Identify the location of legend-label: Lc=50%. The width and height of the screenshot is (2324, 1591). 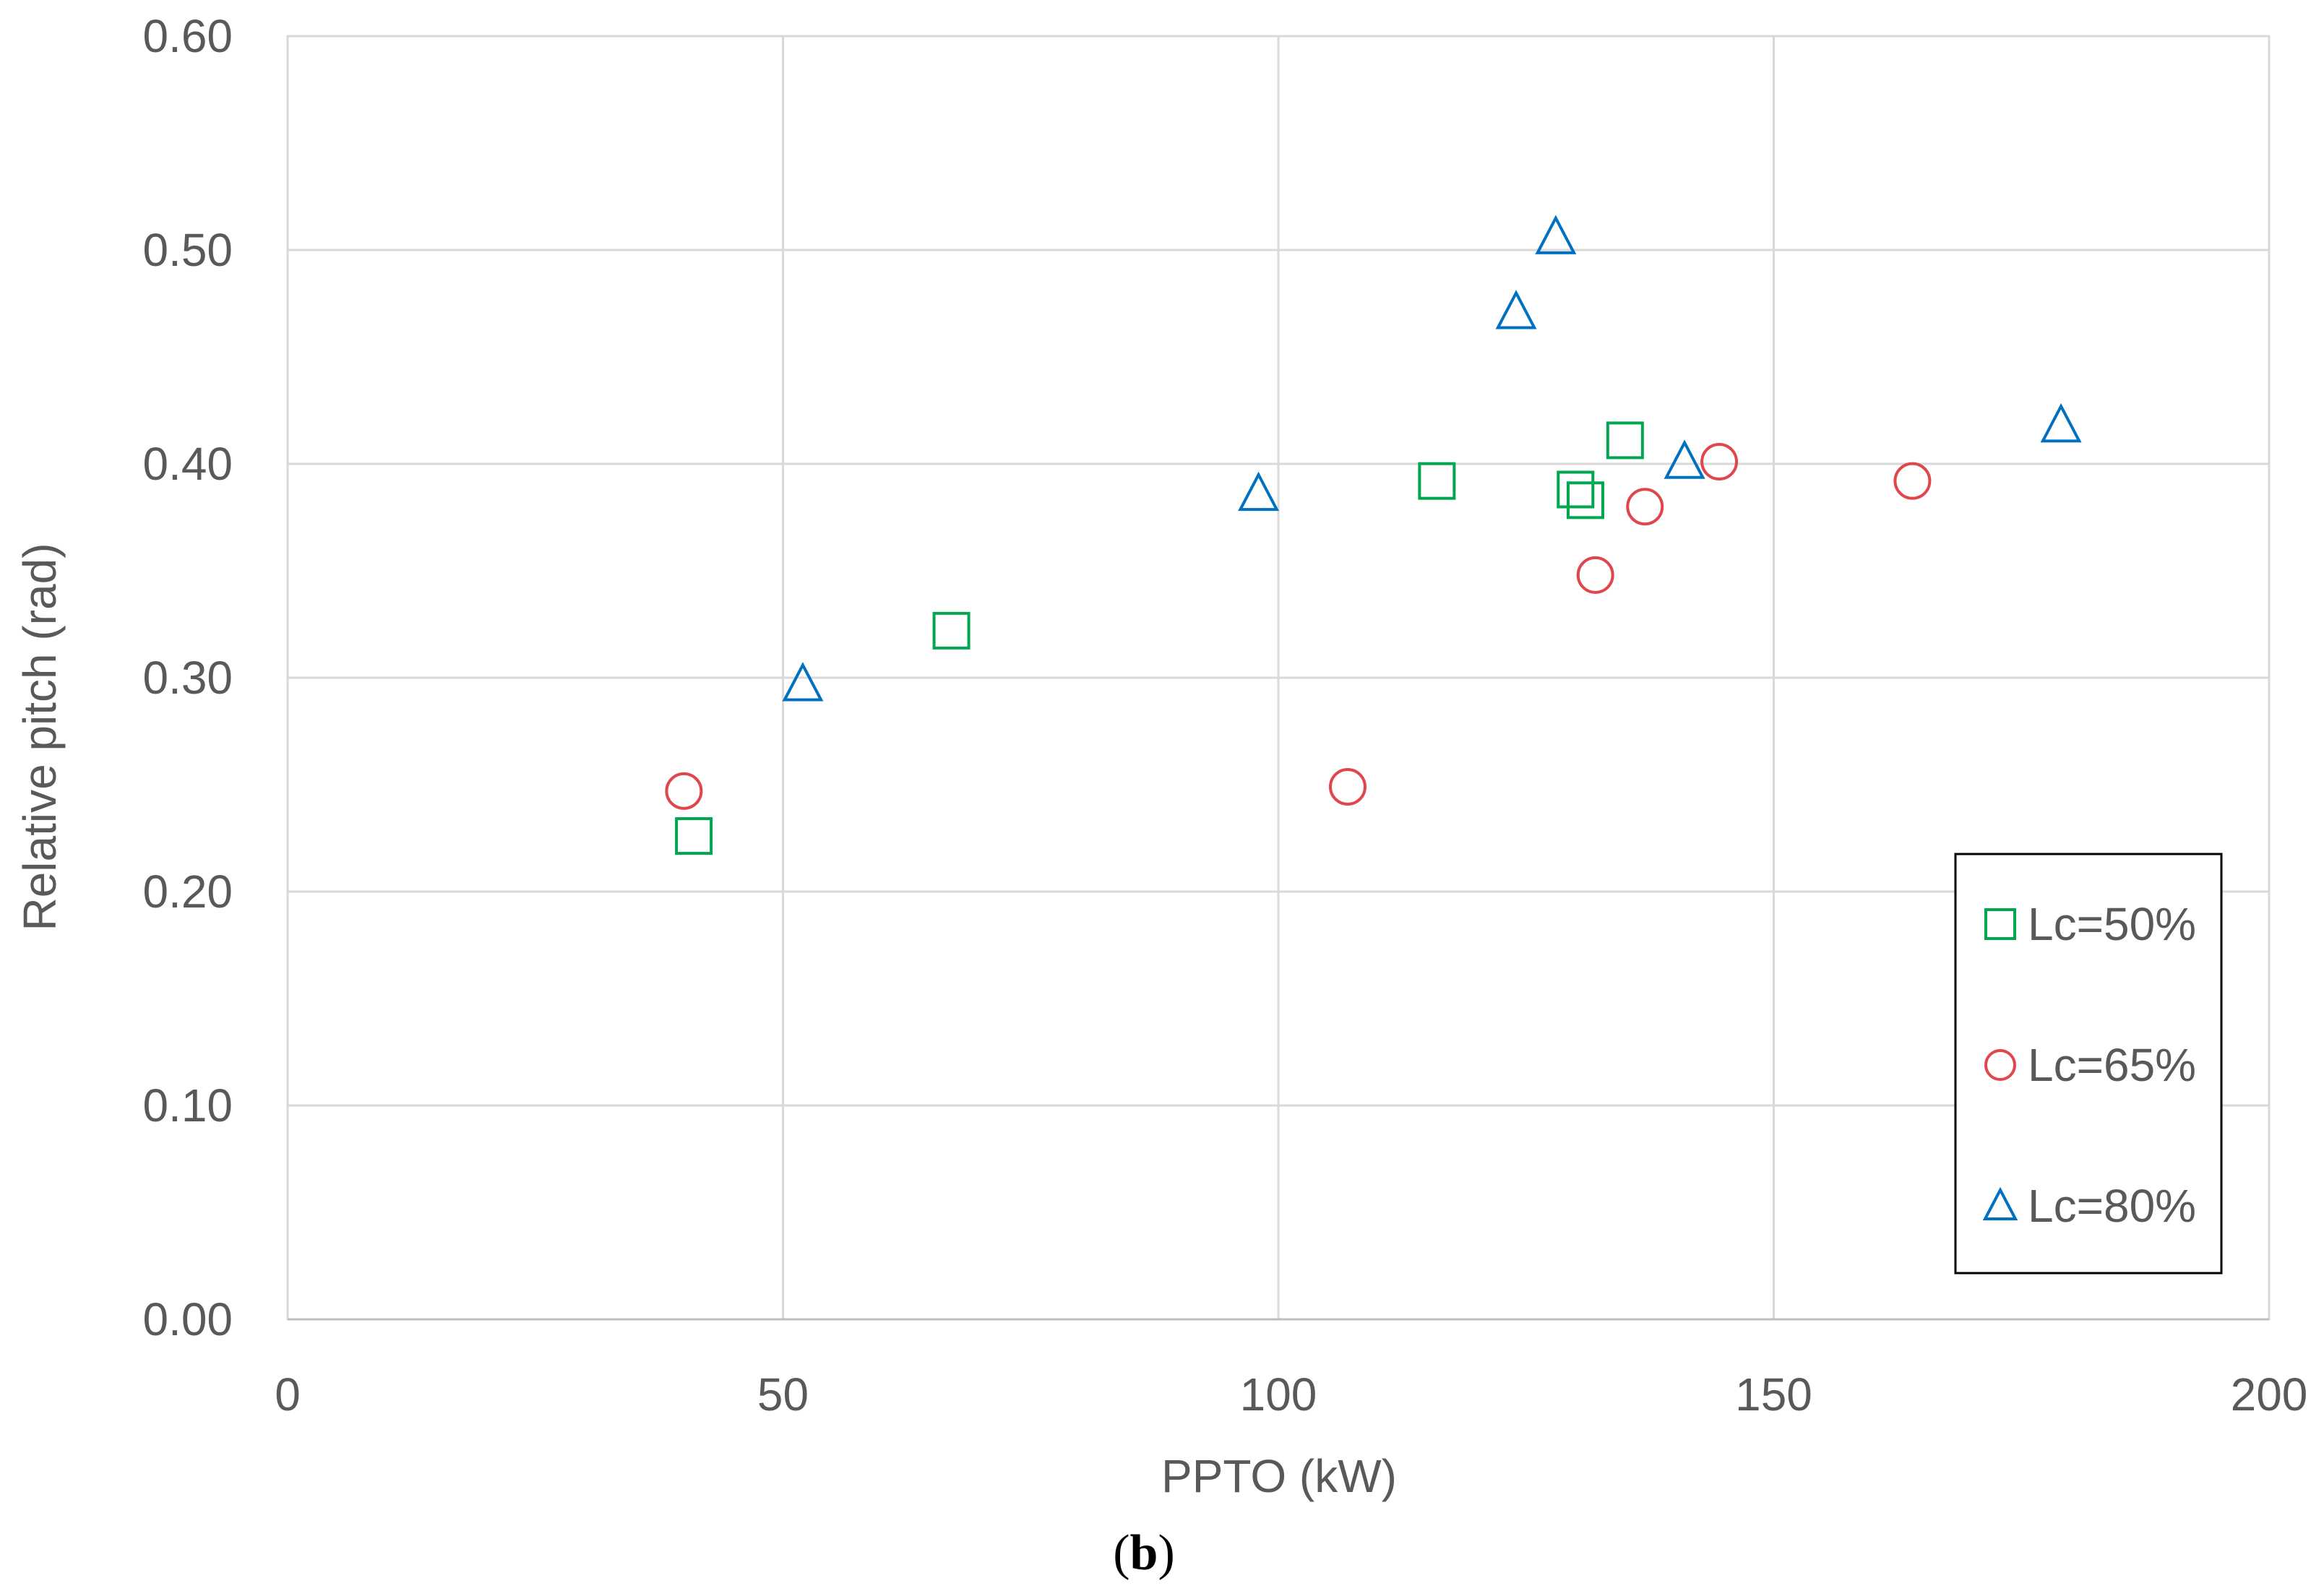
(2112, 924).